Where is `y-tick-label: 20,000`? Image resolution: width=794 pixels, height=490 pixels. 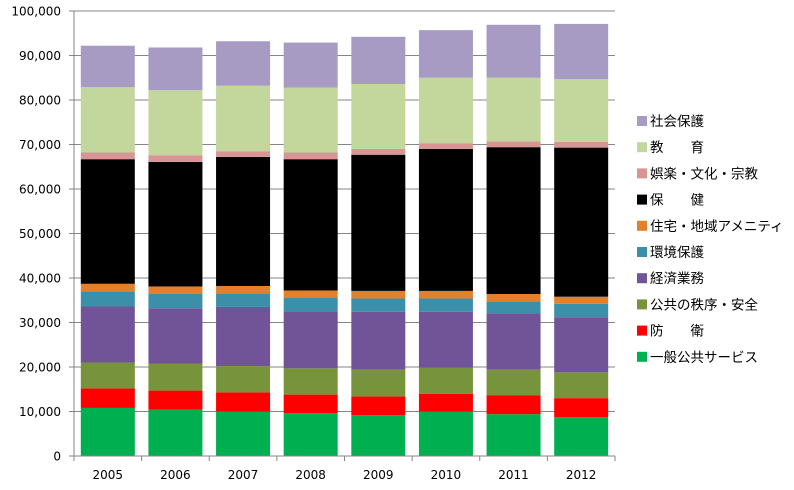 y-tick-label: 20,000 is located at coordinates (40, 368).